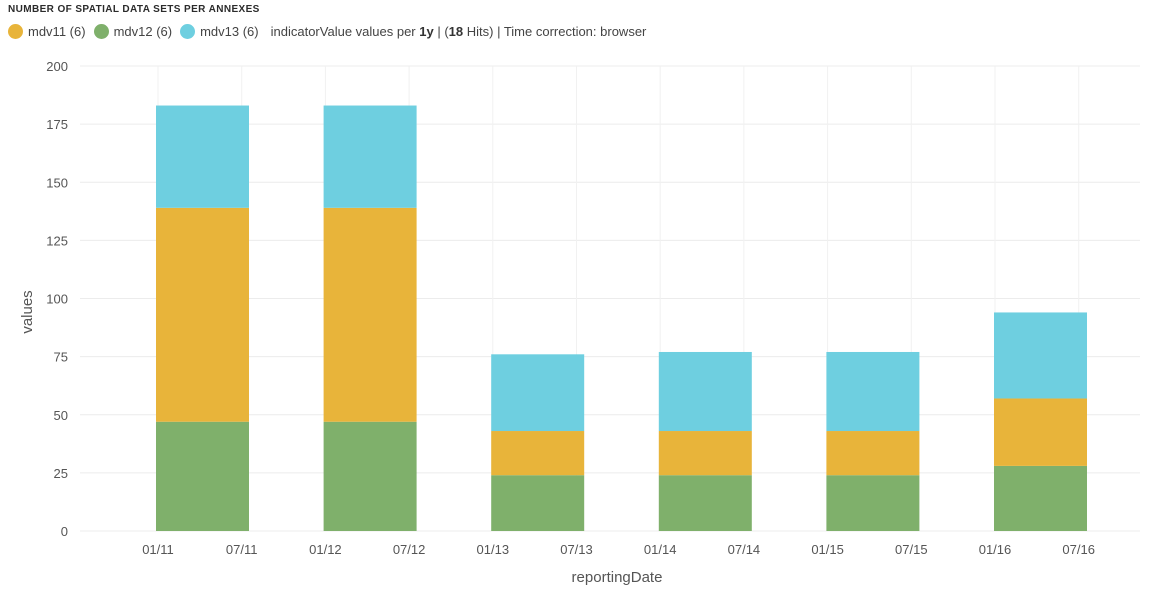 The height and width of the screenshot is (590, 1157). Describe the element at coordinates (1078, 549) in the screenshot. I see `x-tick-label: 07/16` at that location.